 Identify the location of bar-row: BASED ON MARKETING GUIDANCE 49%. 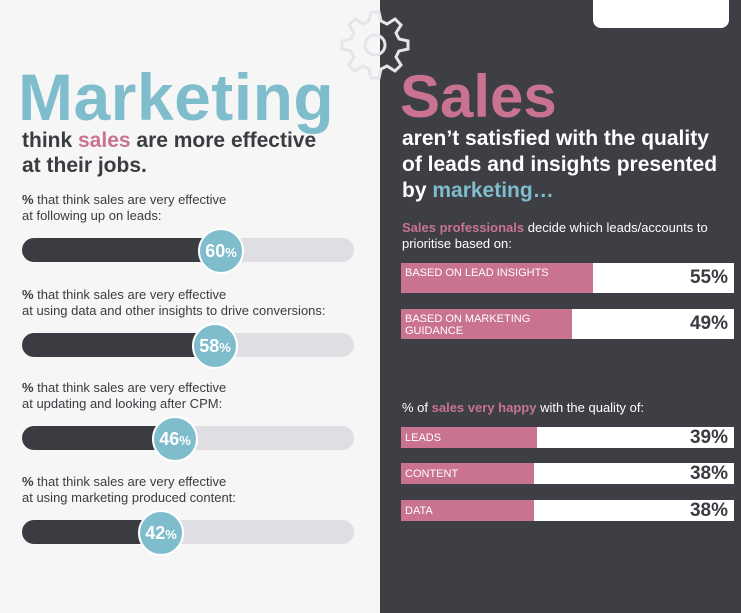
(567, 324).